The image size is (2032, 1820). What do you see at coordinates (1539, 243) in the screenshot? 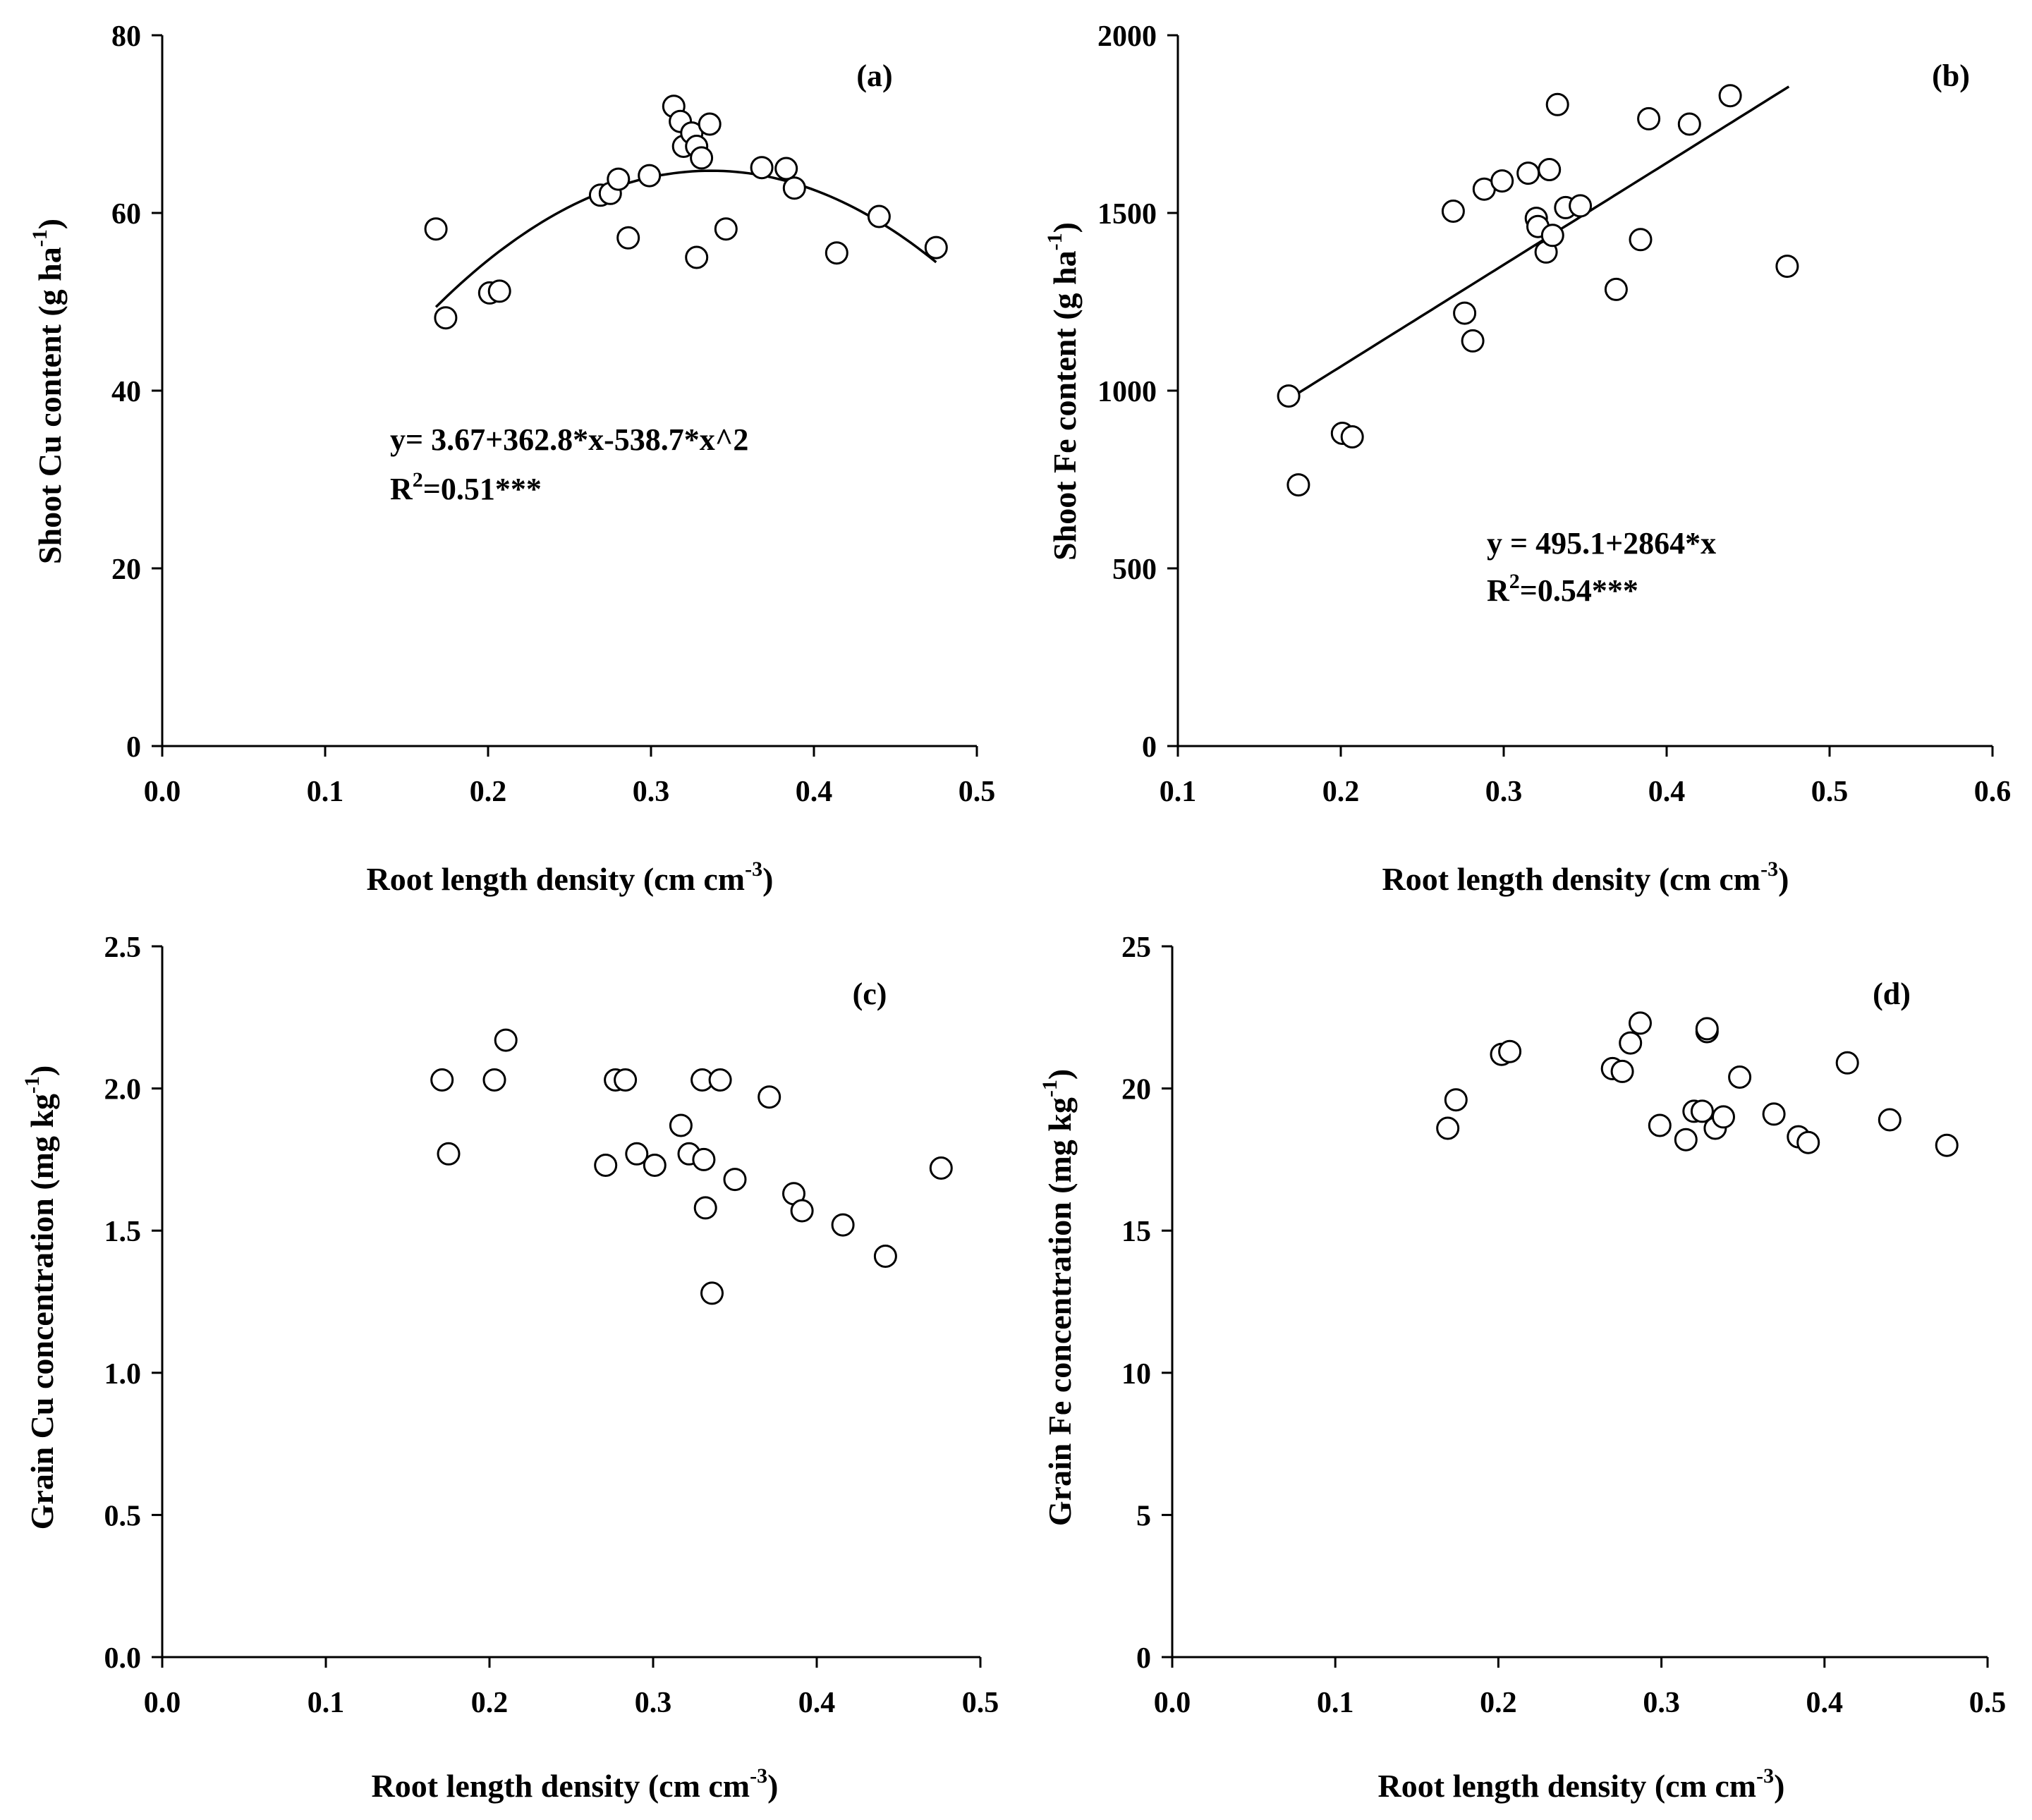
I see `regression-line` at bounding box center [1539, 243].